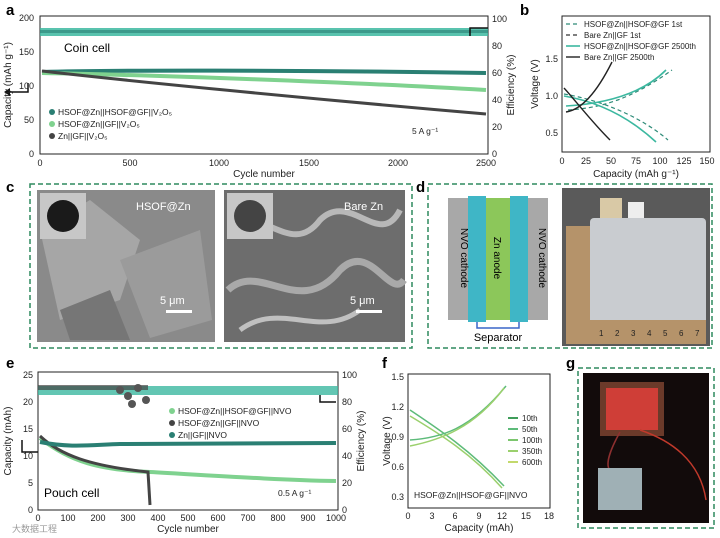  What do you see at coordinates (28, 402) in the screenshot?
I see `panel-e-ytick-4: 20` at bounding box center [28, 402].